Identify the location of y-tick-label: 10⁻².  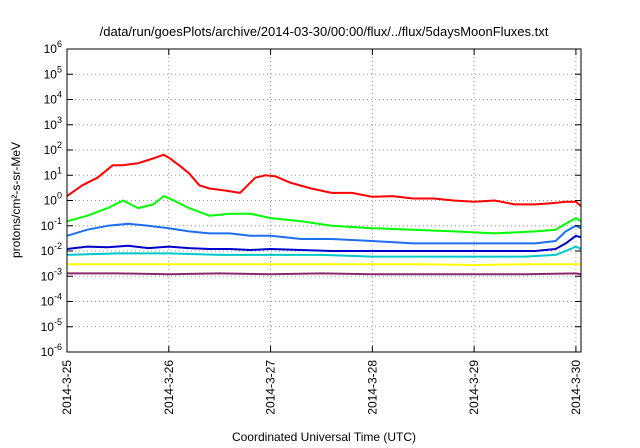
(51, 249).